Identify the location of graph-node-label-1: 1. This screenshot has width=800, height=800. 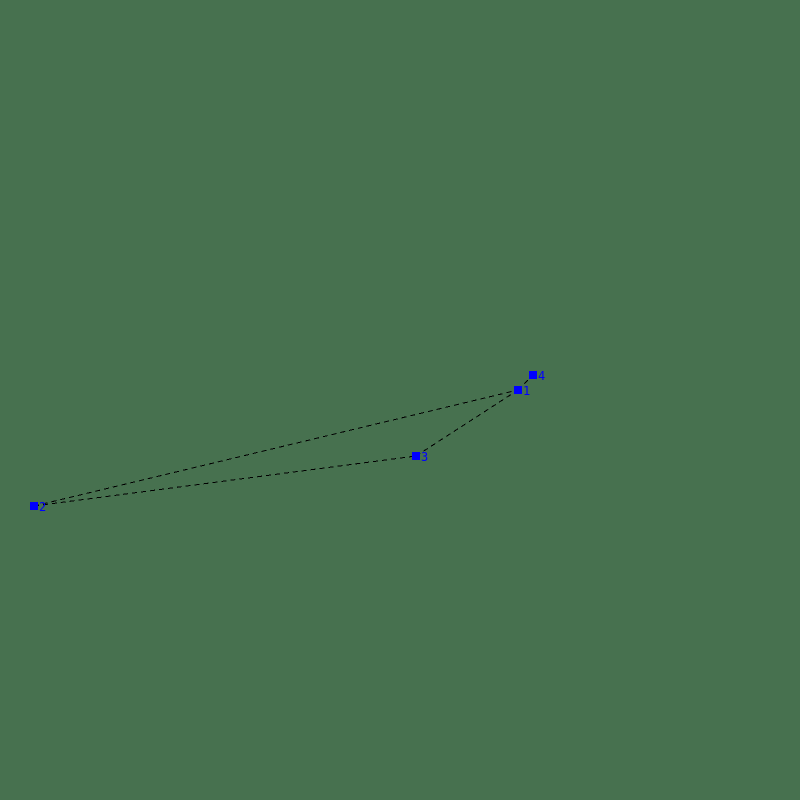
(526, 391).